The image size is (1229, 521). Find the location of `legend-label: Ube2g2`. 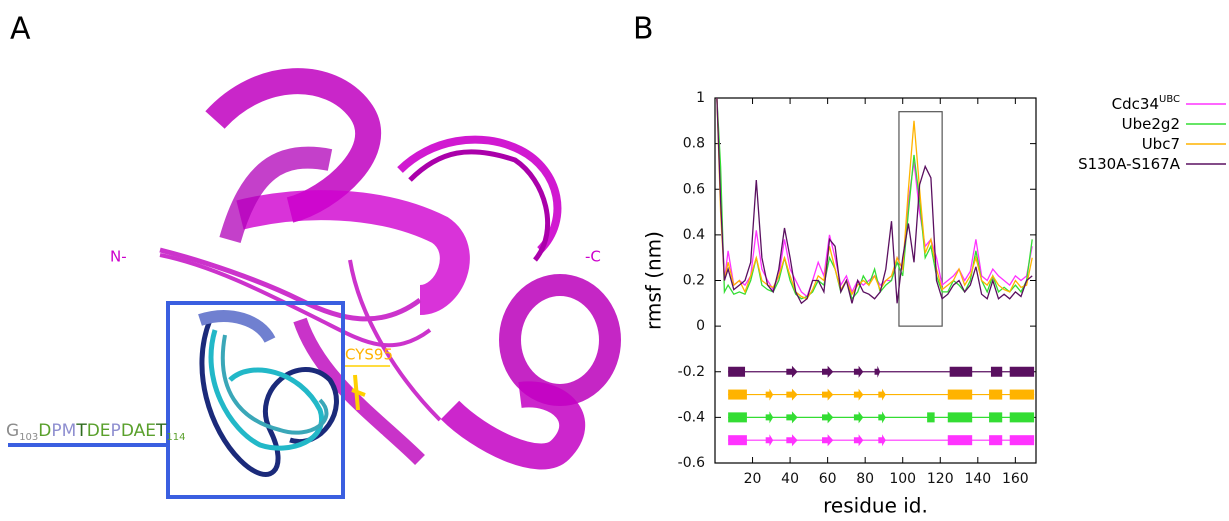

legend-label: Ube2g2 is located at coordinates (1151, 124).